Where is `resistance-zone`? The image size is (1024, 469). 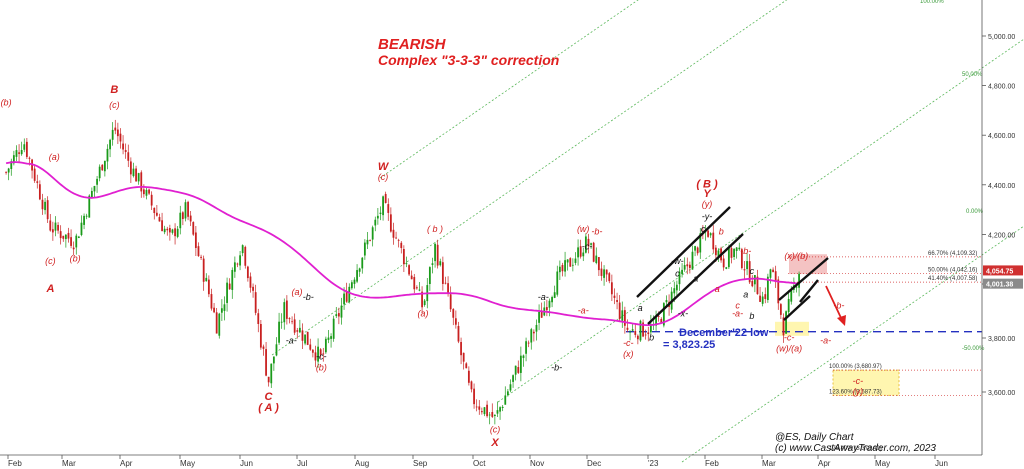 resistance-zone is located at coordinates (808, 264).